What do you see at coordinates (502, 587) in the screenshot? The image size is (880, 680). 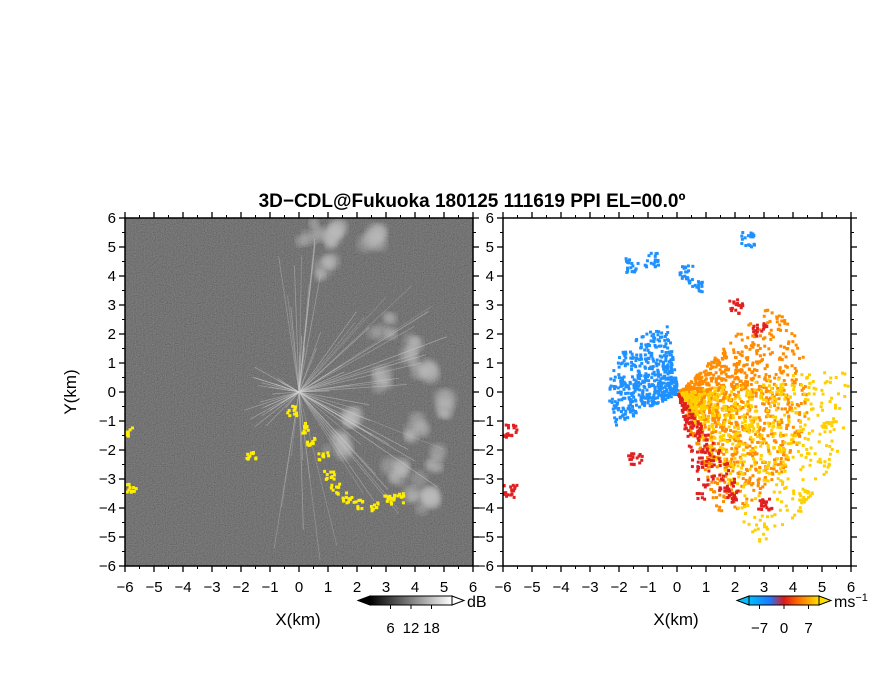 I see `right-x-tick-label: −6` at bounding box center [502, 587].